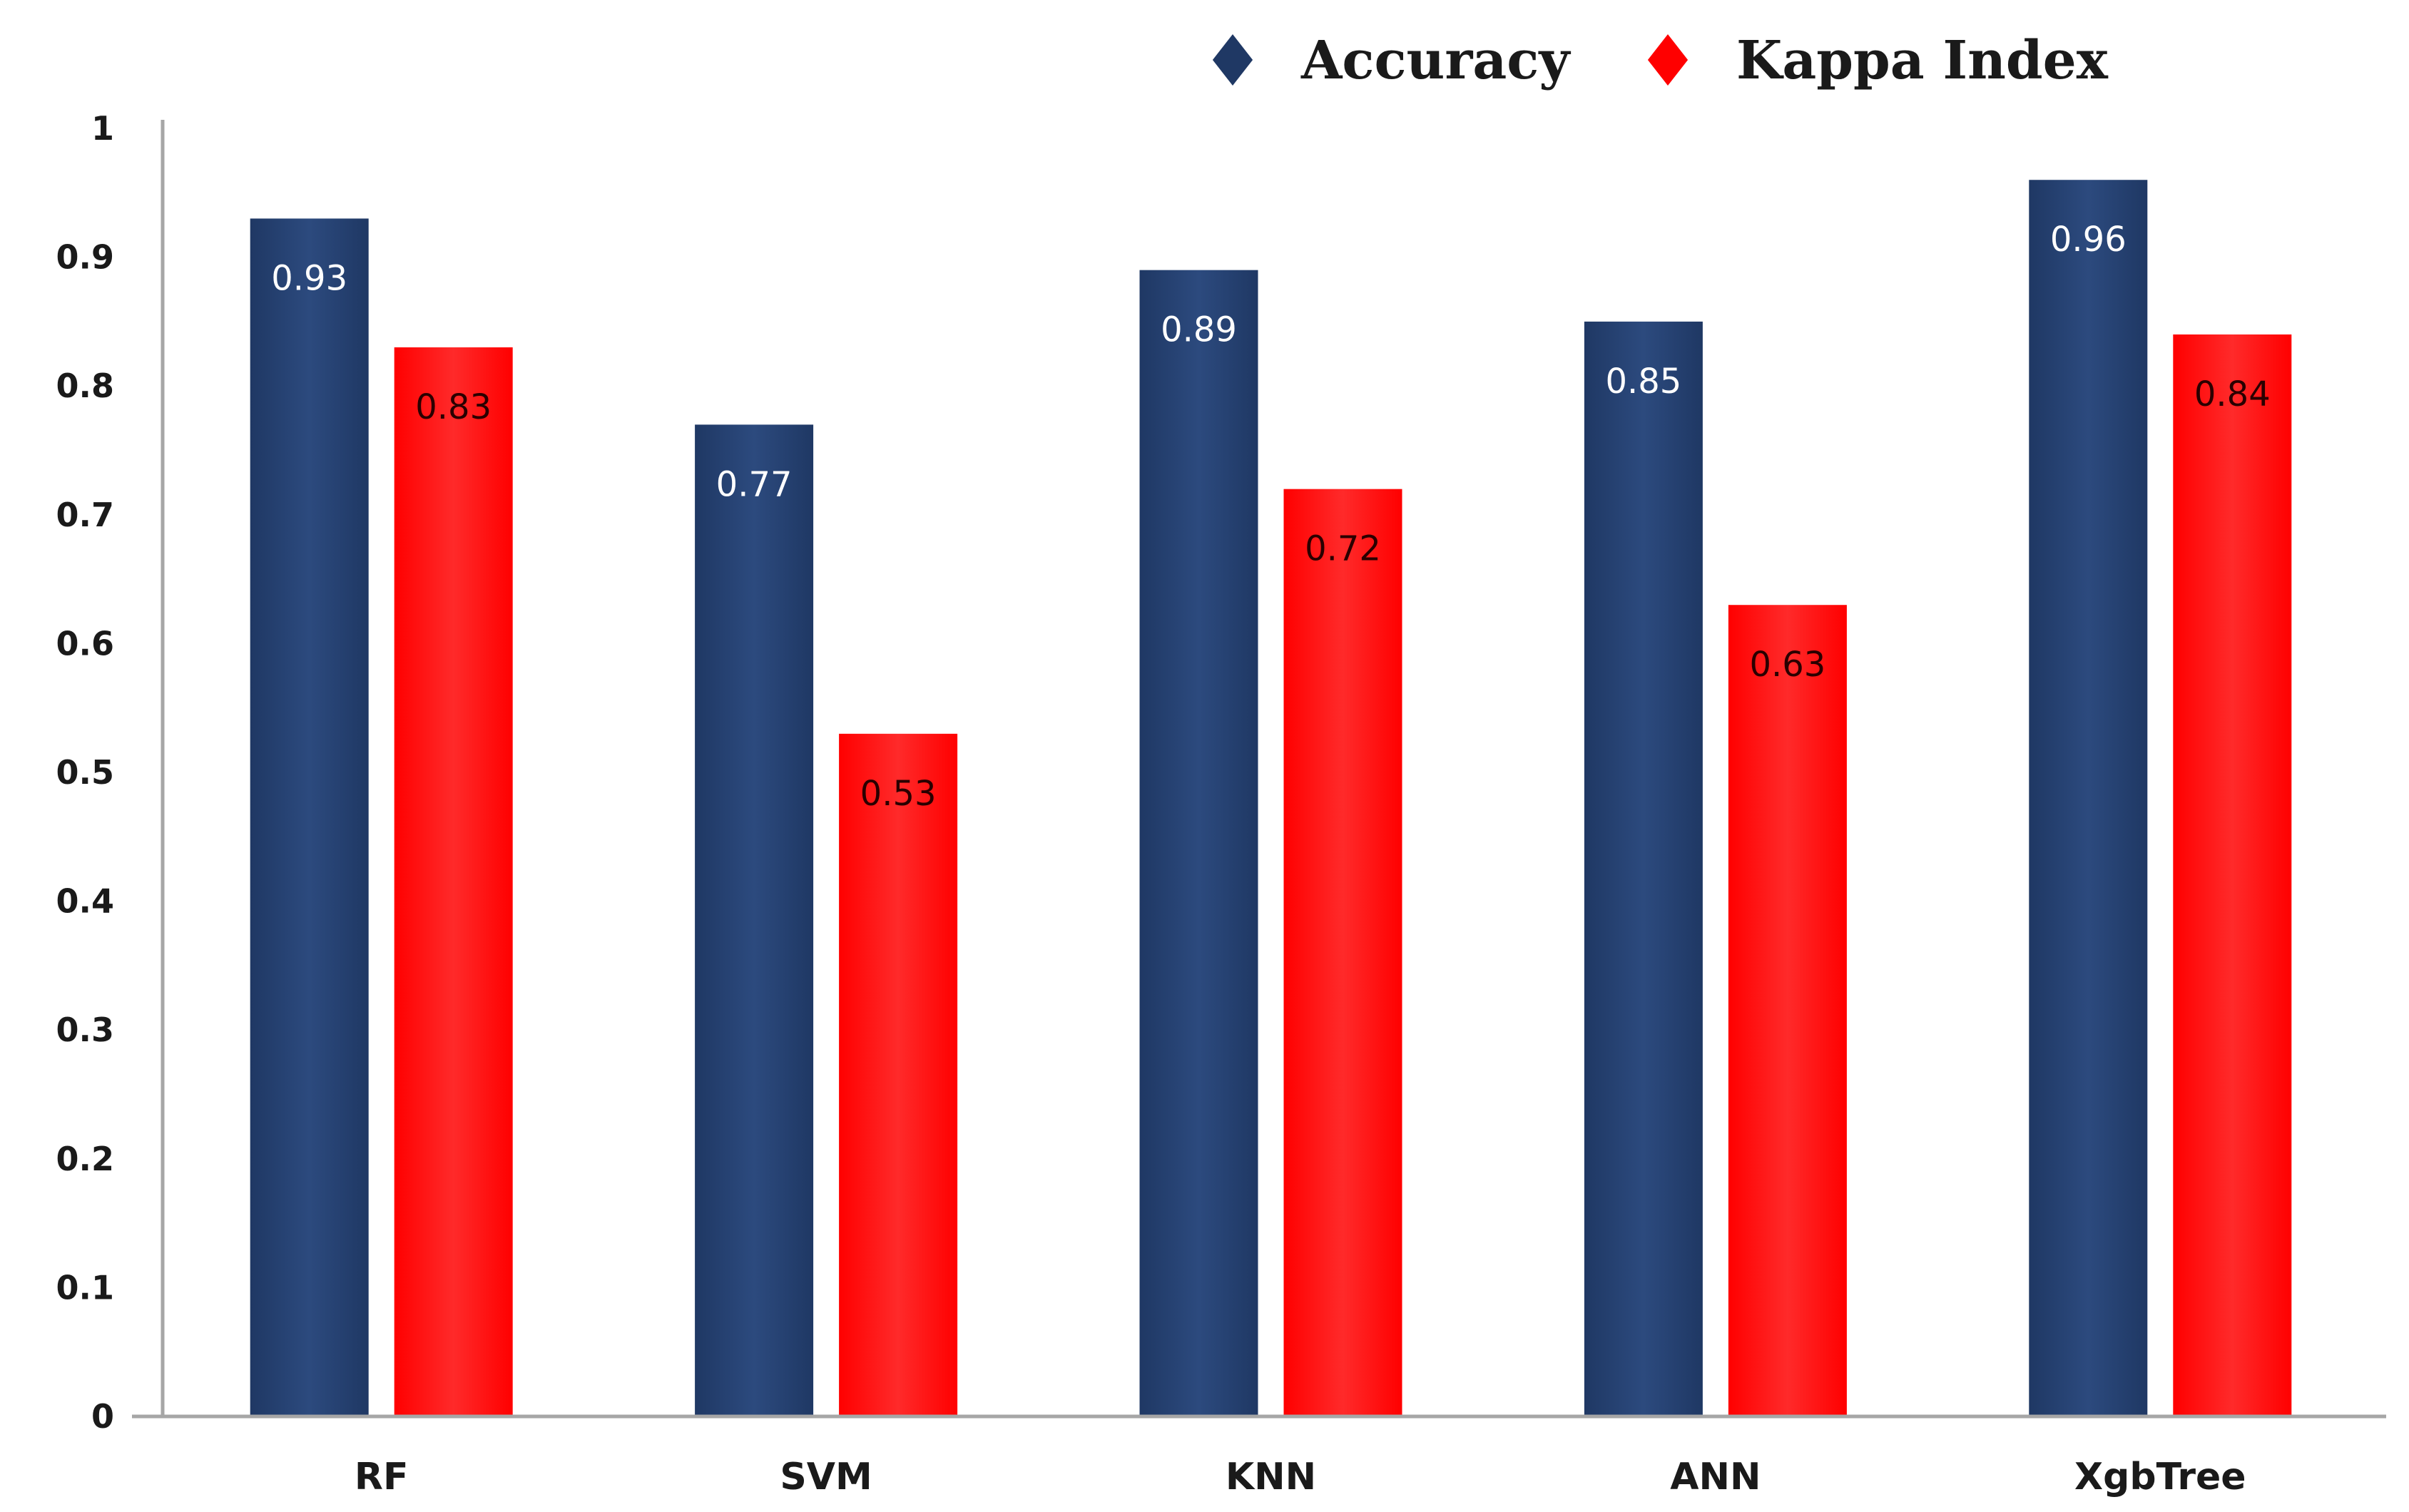 The height and width of the screenshot is (1512, 2409). I want to click on data-label: 0.63, so click(1787, 665).